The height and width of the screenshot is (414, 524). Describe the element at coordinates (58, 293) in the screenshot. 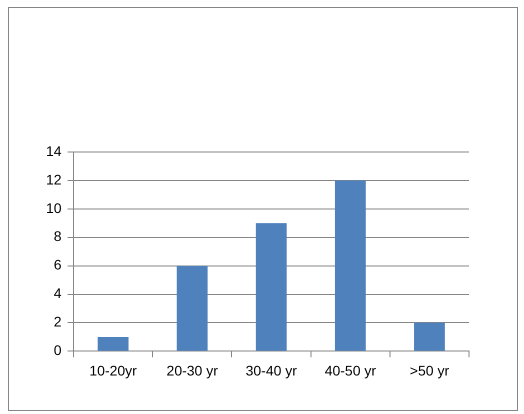

I see `y-tick-label: 4` at that location.